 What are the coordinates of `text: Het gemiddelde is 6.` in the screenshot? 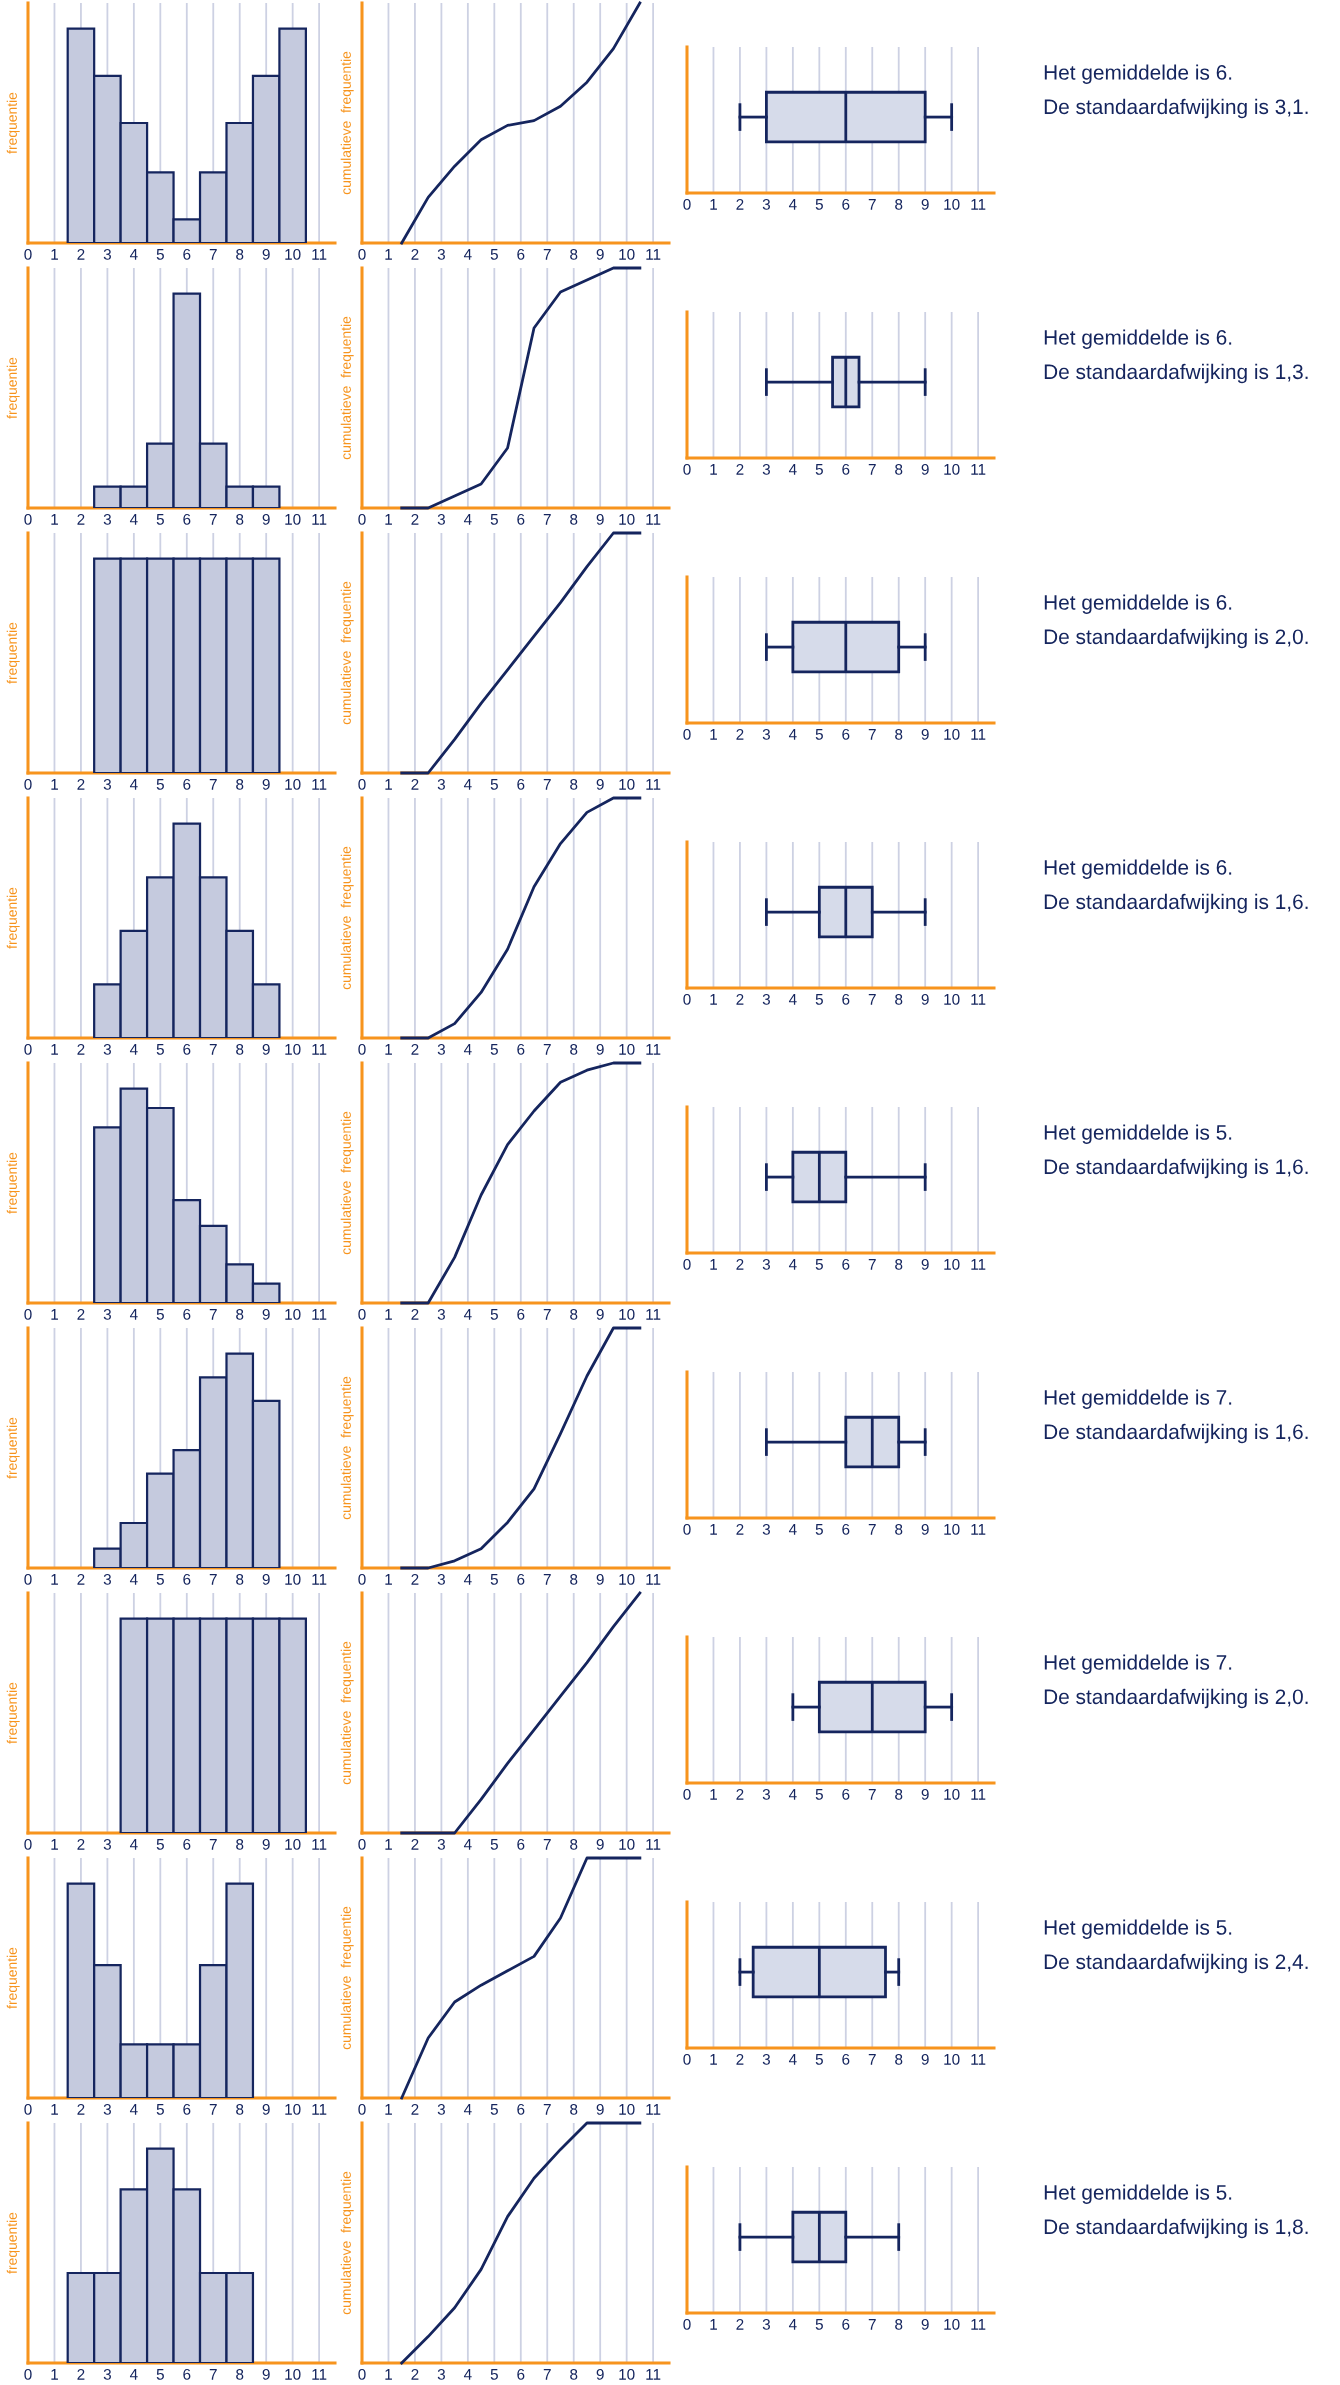 It's located at (1138, 604).